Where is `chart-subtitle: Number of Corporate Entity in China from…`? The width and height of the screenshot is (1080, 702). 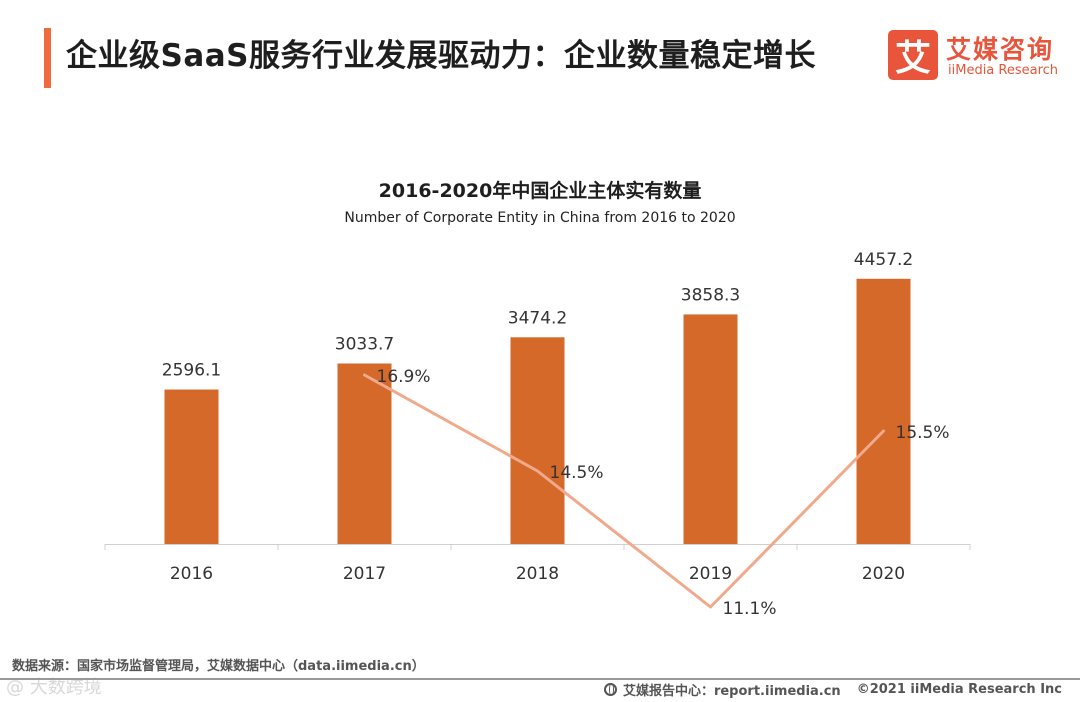
chart-subtitle: Number of Corporate Entity in China from… is located at coordinates (540, 218).